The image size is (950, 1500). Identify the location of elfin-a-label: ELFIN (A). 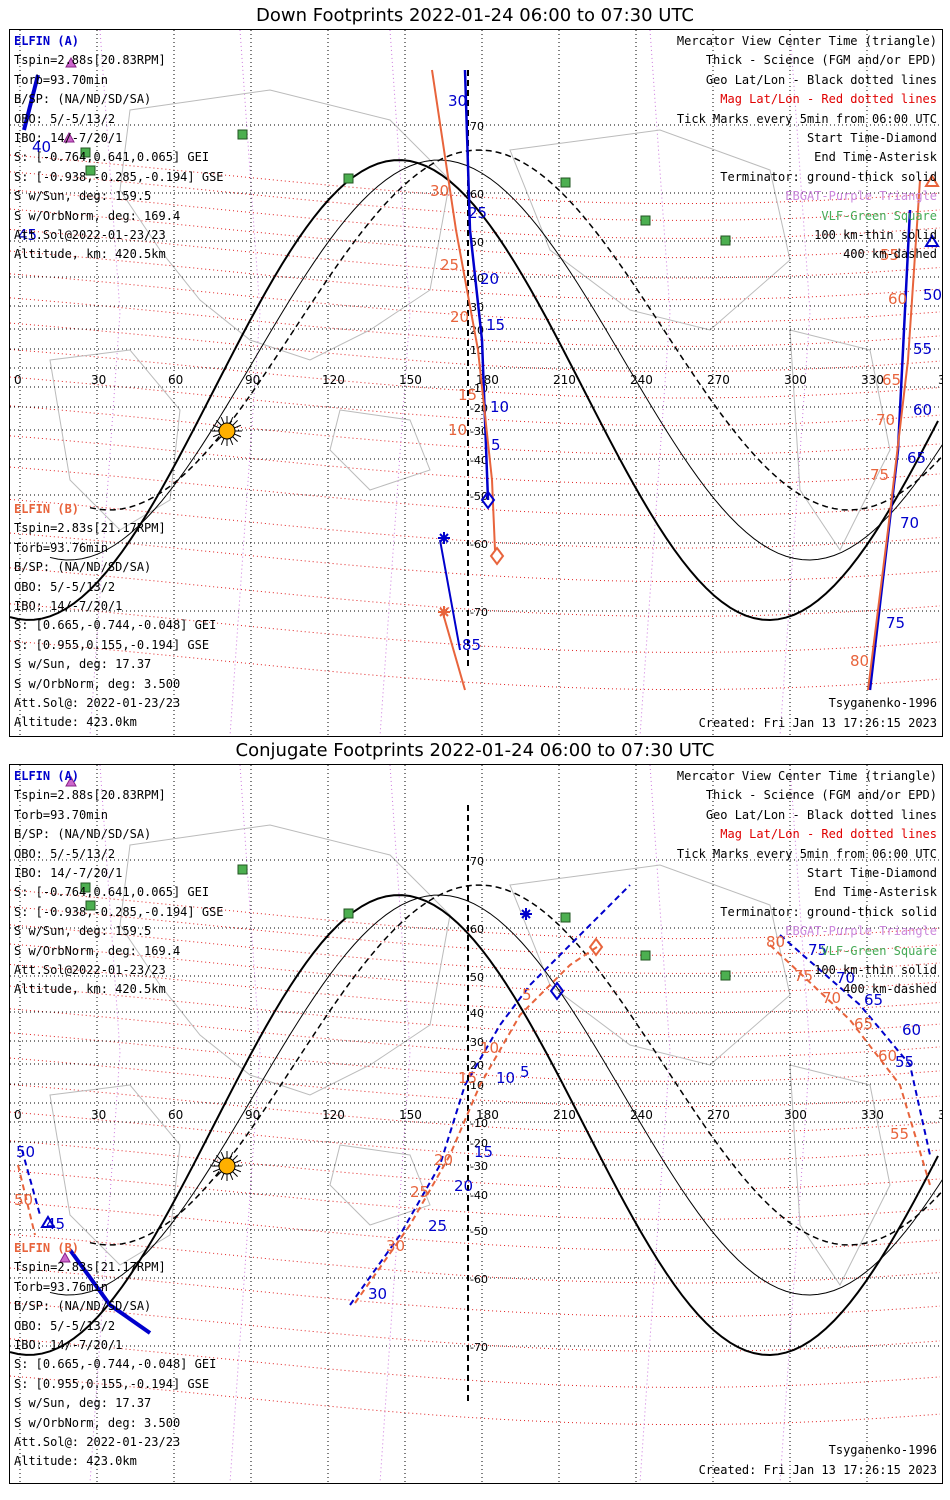
(47, 41).